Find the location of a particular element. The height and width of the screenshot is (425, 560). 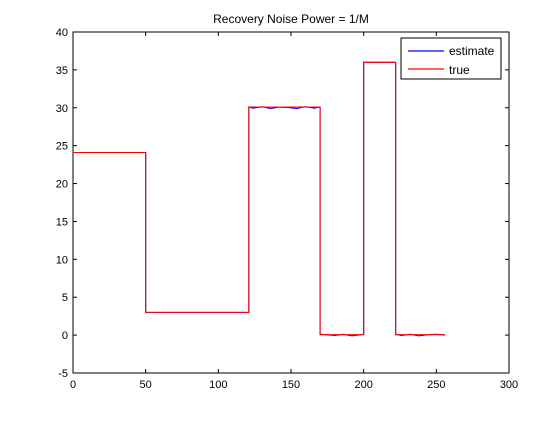

legend-true-label: true is located at coordinates (459, 70).